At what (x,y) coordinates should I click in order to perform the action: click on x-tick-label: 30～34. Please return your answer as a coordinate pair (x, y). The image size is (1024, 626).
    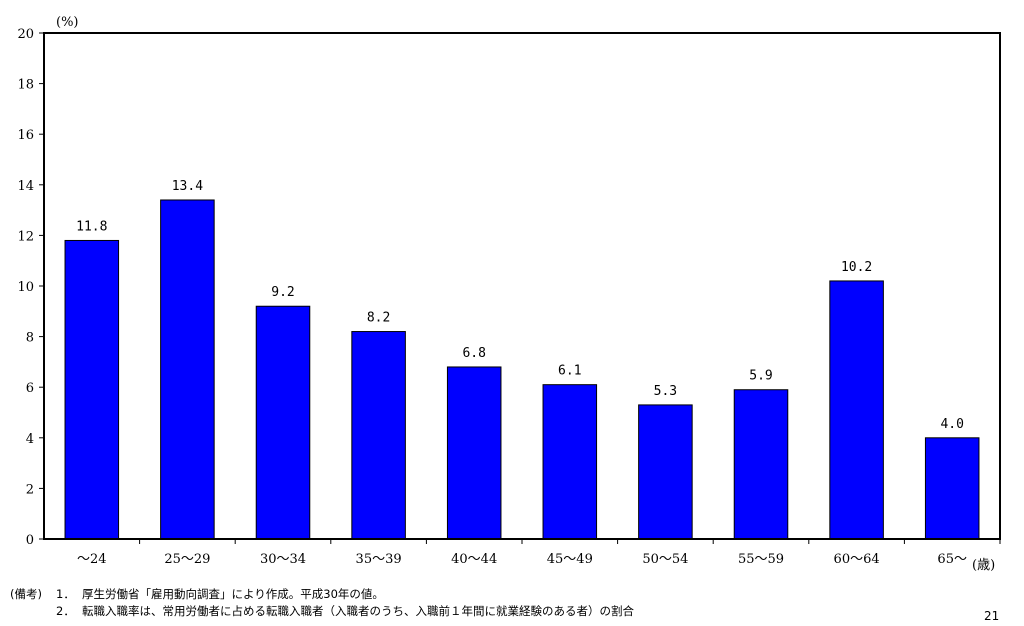
    Looking at the image, I should click on (283, 559).